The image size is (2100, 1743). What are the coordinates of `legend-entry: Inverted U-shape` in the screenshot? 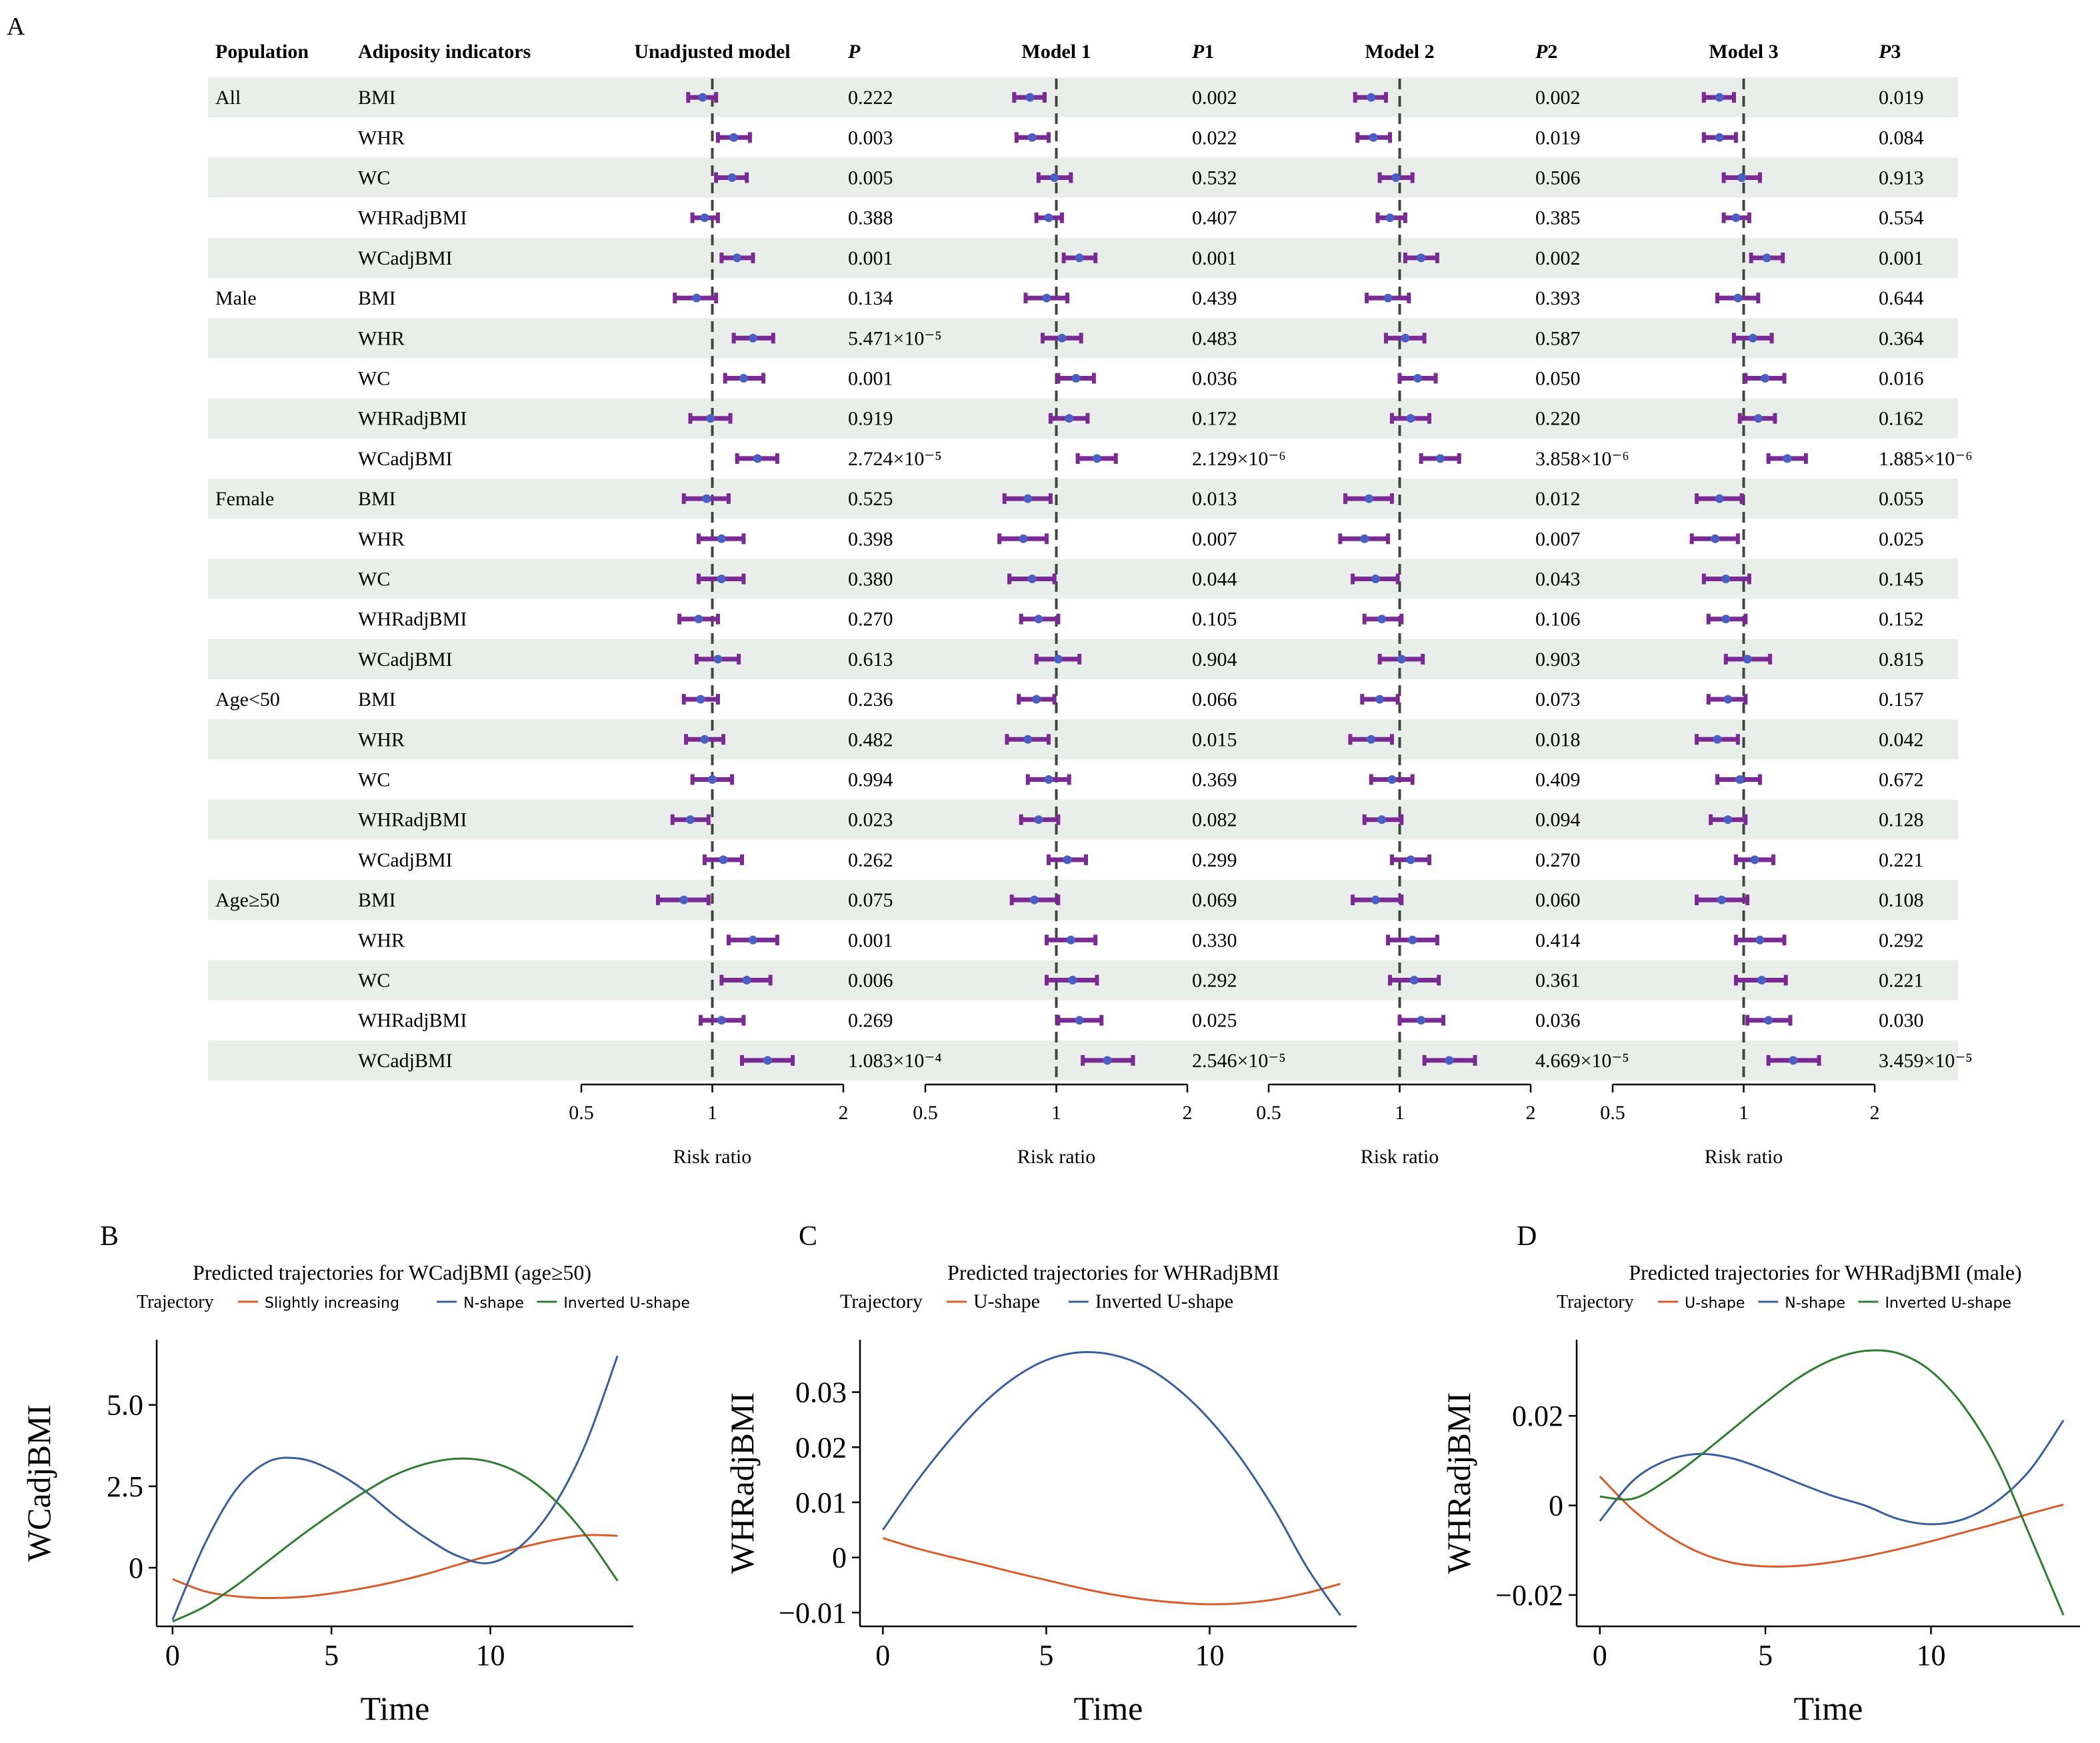 It's located at (1164, 1301).